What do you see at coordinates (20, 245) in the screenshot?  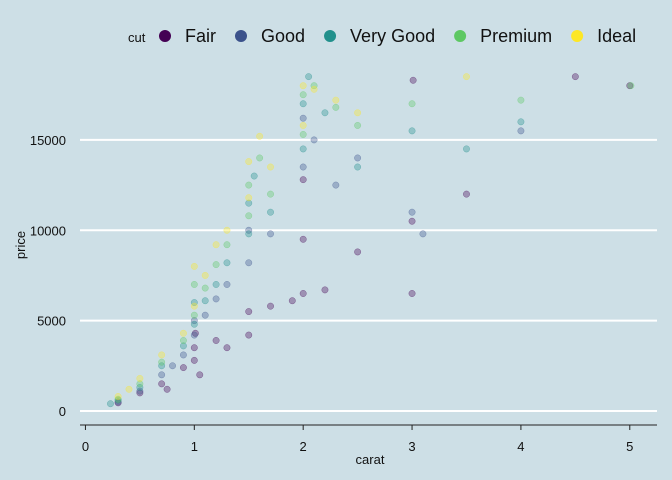 I see `y-axis-title: price` at bounding box center [20, 245].